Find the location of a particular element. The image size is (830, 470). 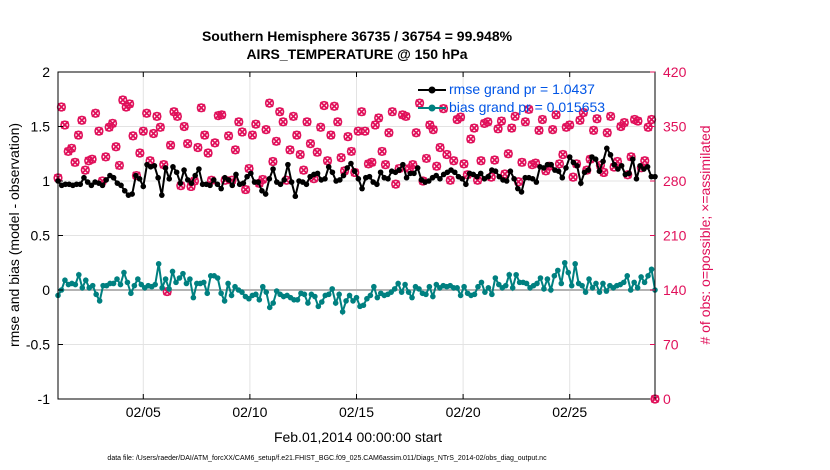

legend-rmse-label: rmse grand pr = 1.0437 is located at coordinates (522, 89).